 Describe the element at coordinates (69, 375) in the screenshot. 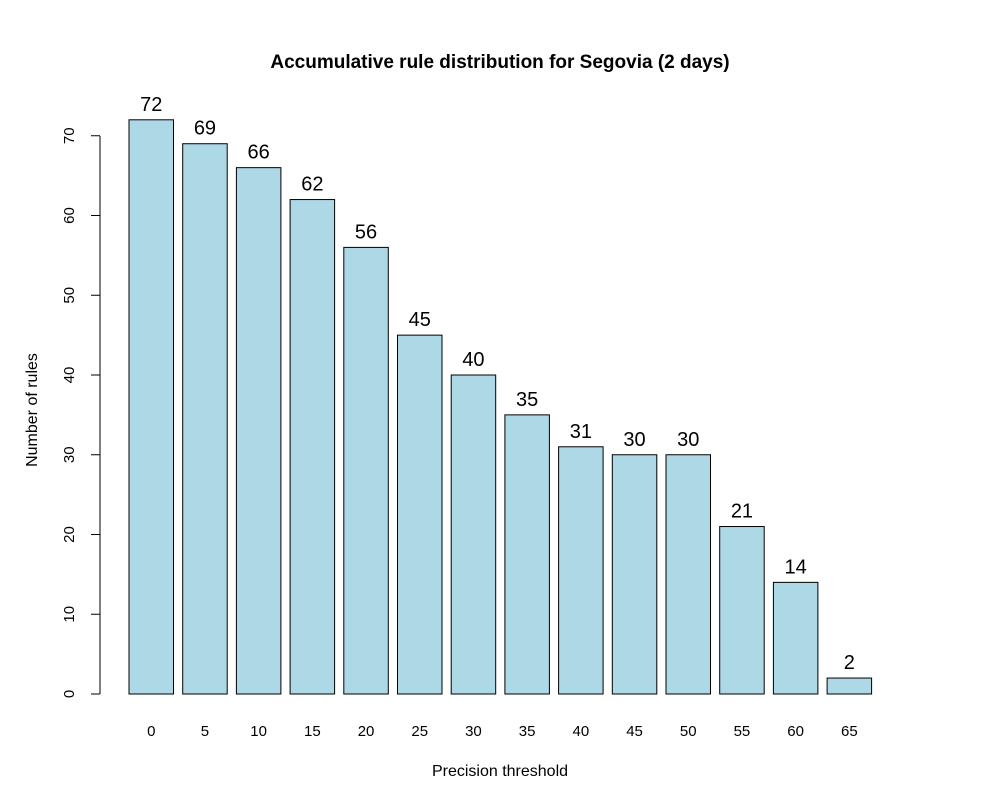

I see `y-tick-label: 40` at that location.